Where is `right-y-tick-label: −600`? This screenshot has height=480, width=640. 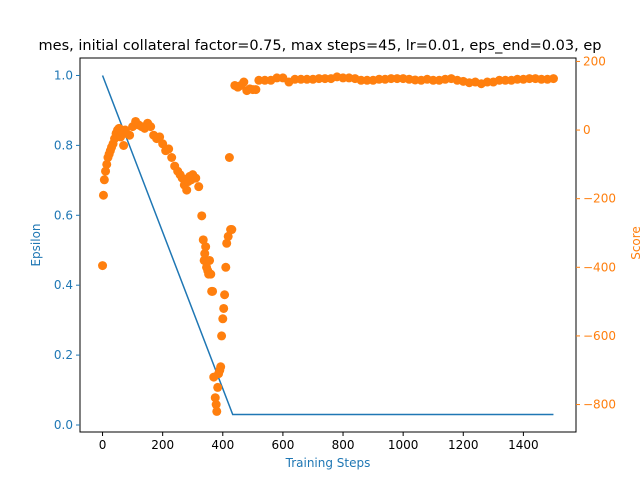
right-y-tick-label: −600 is located at coordinates (599, 336).